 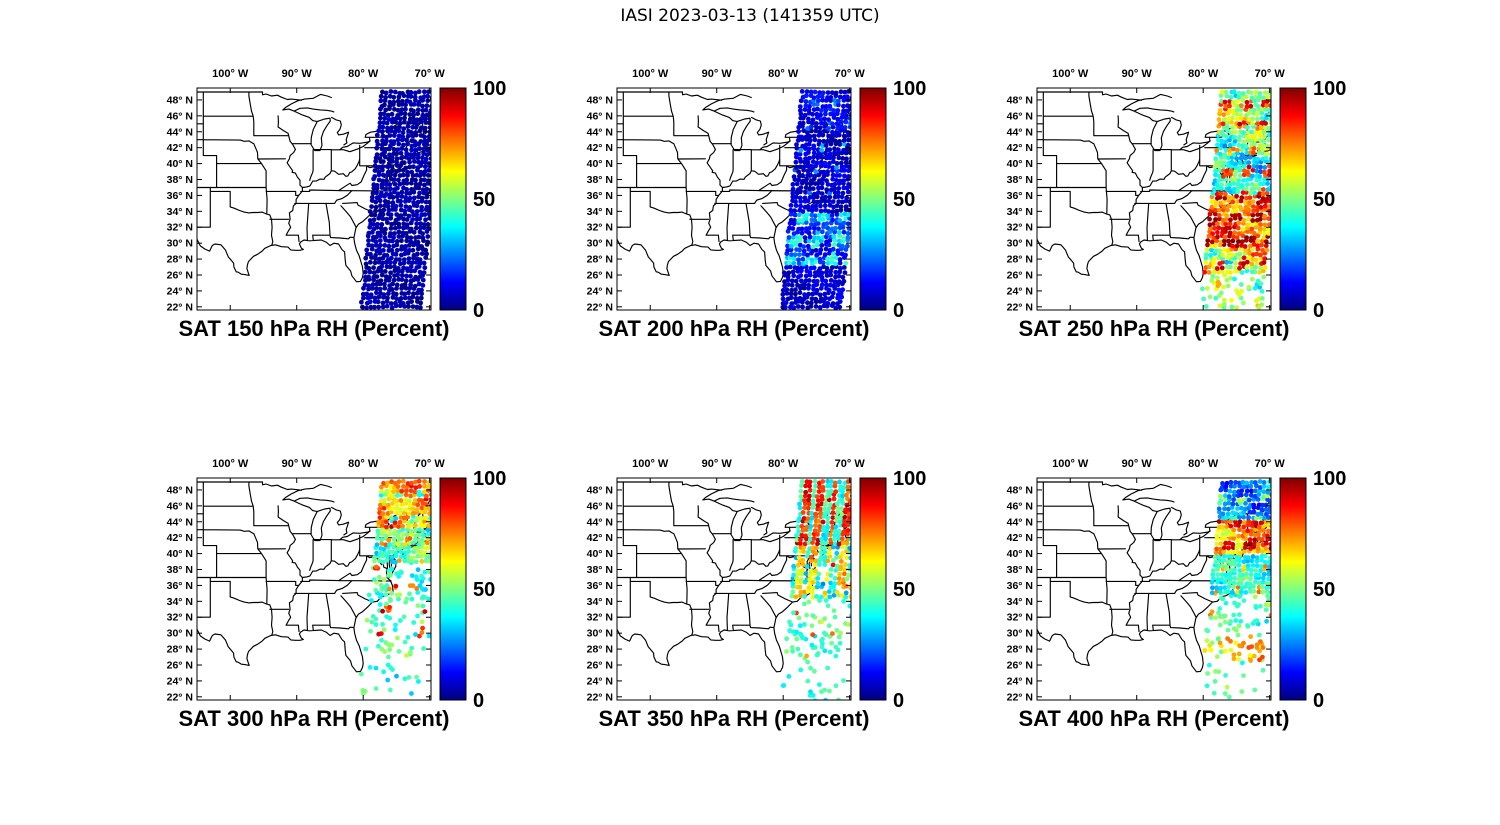 What do you see at coordinates (1154, 718) in the screenshot?
I see `panel-caption: SAT 400 hPa RH (Percent)` at bounding box center [1154, 718].